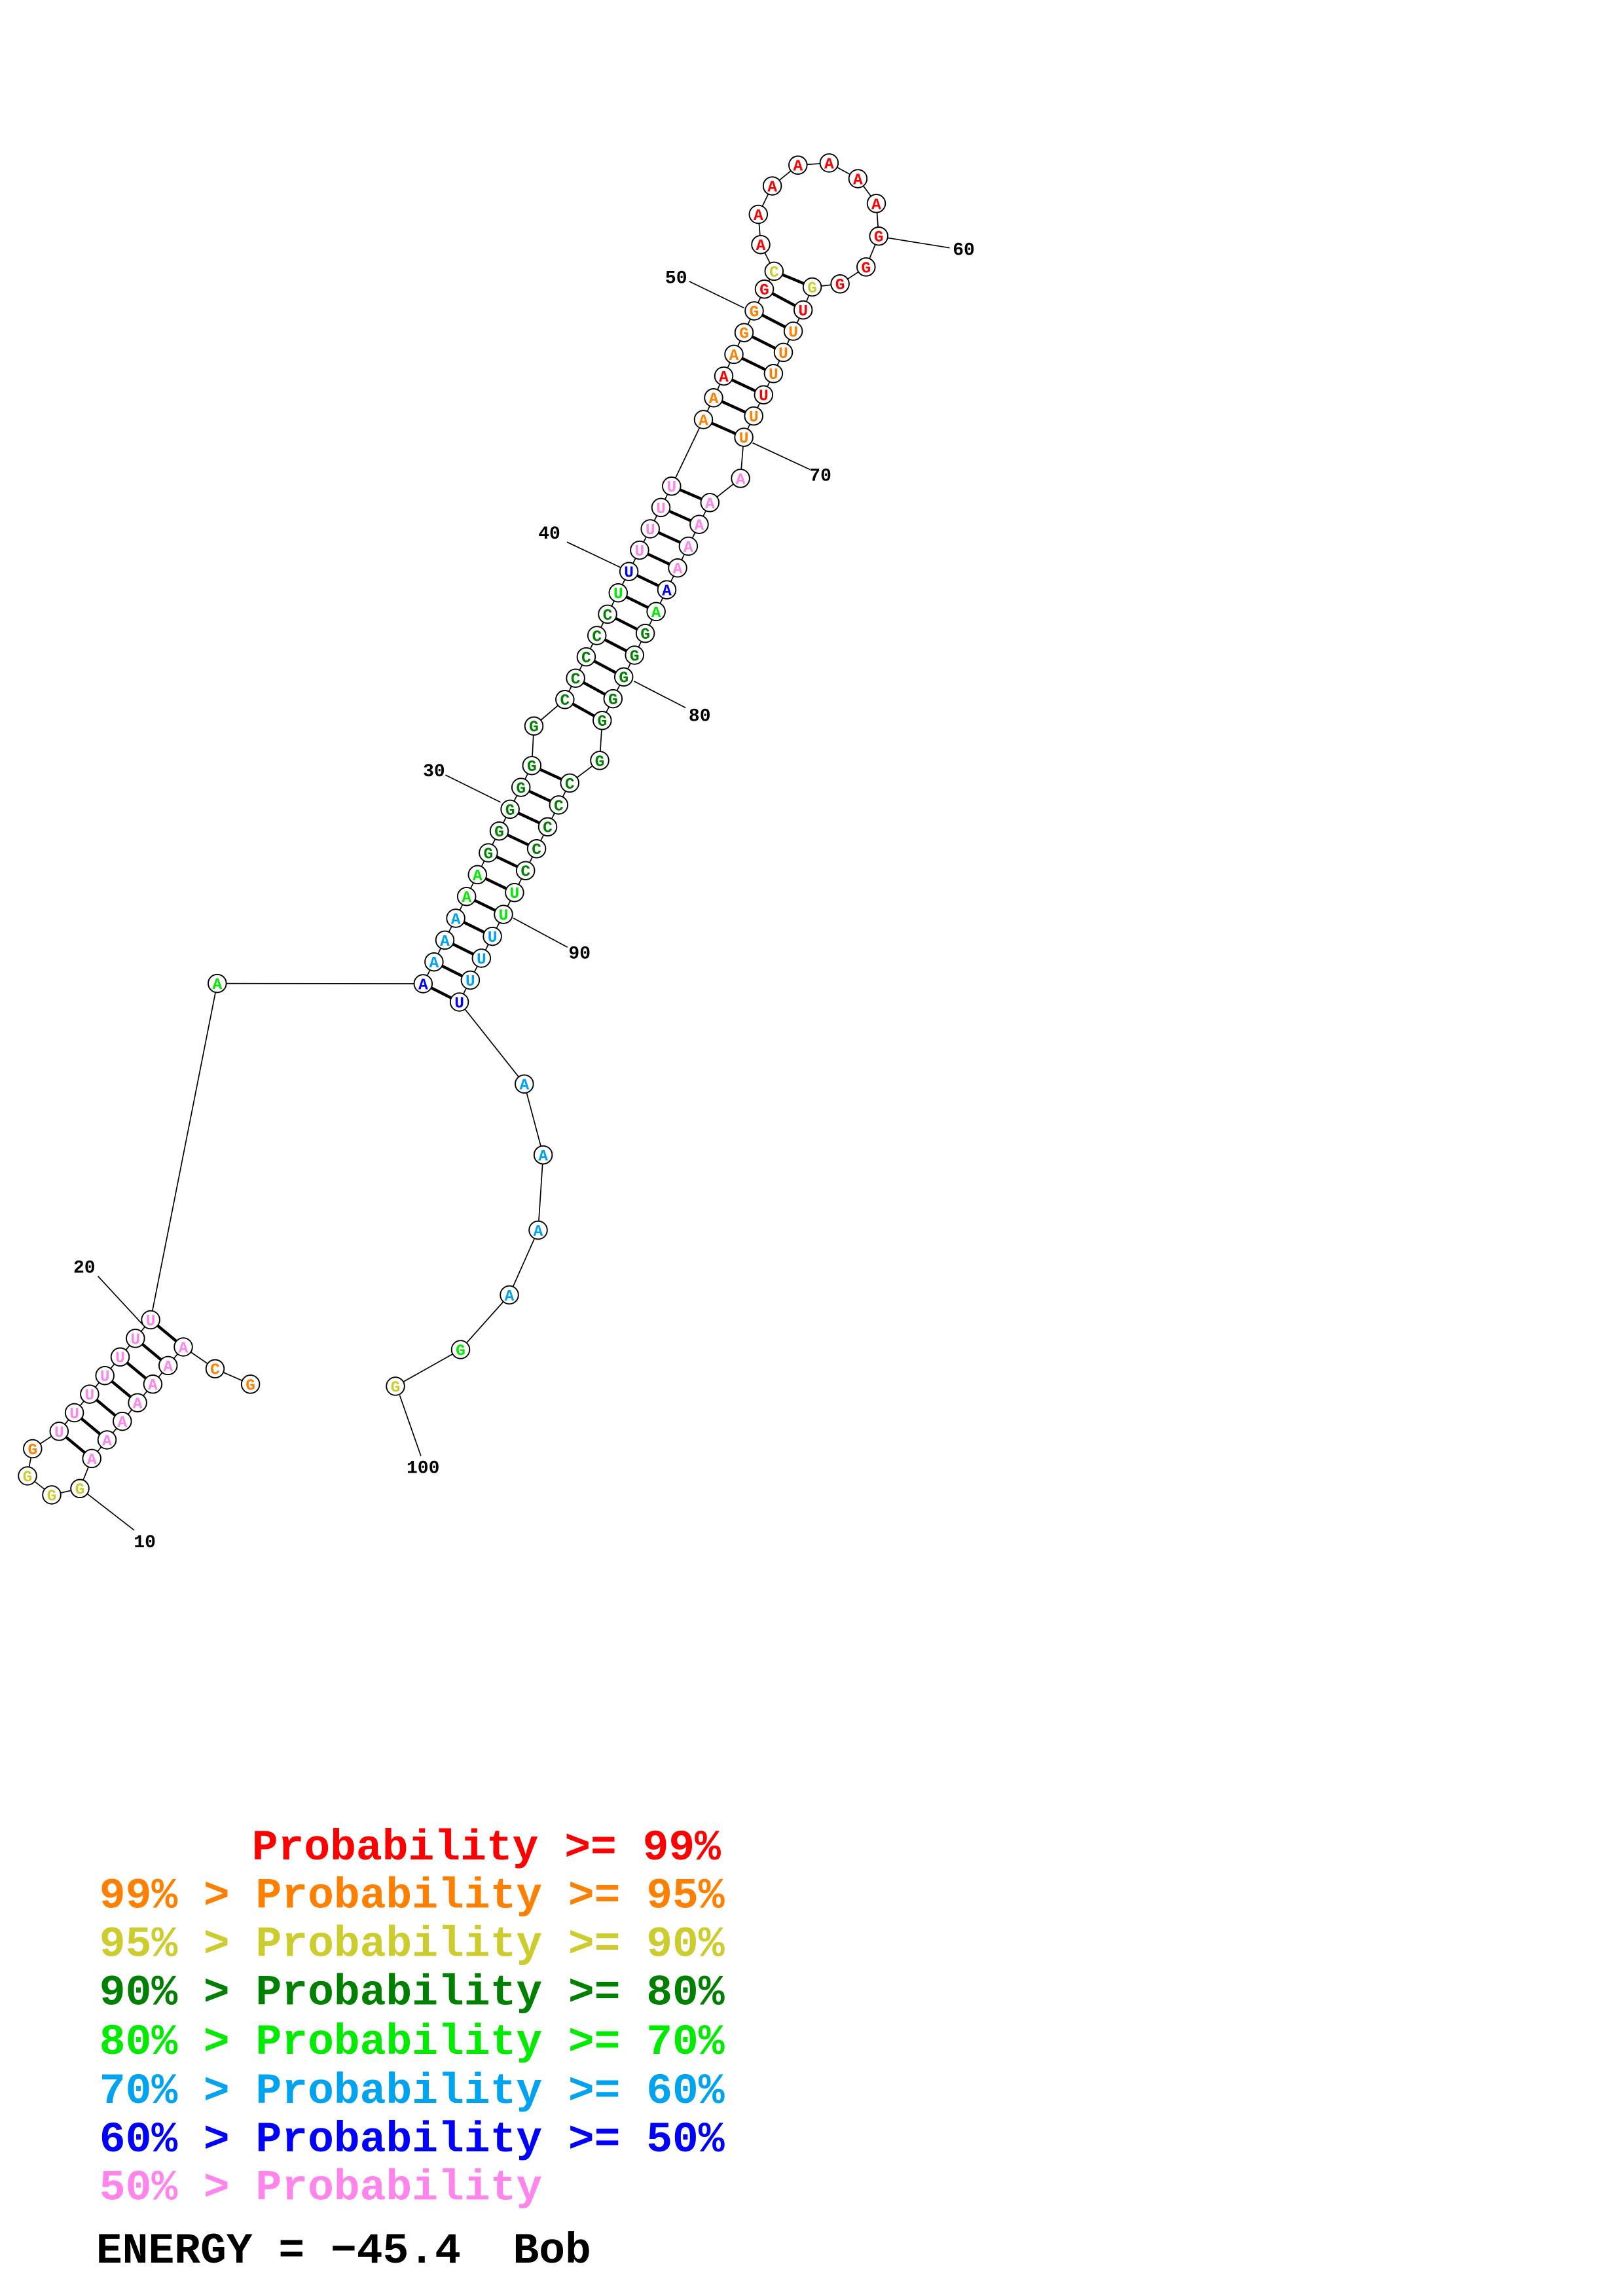 This screenshot has width=1623, height=2296. I want to click on svg-text: 95% > Probability >= 90%, so click(412, 1944).